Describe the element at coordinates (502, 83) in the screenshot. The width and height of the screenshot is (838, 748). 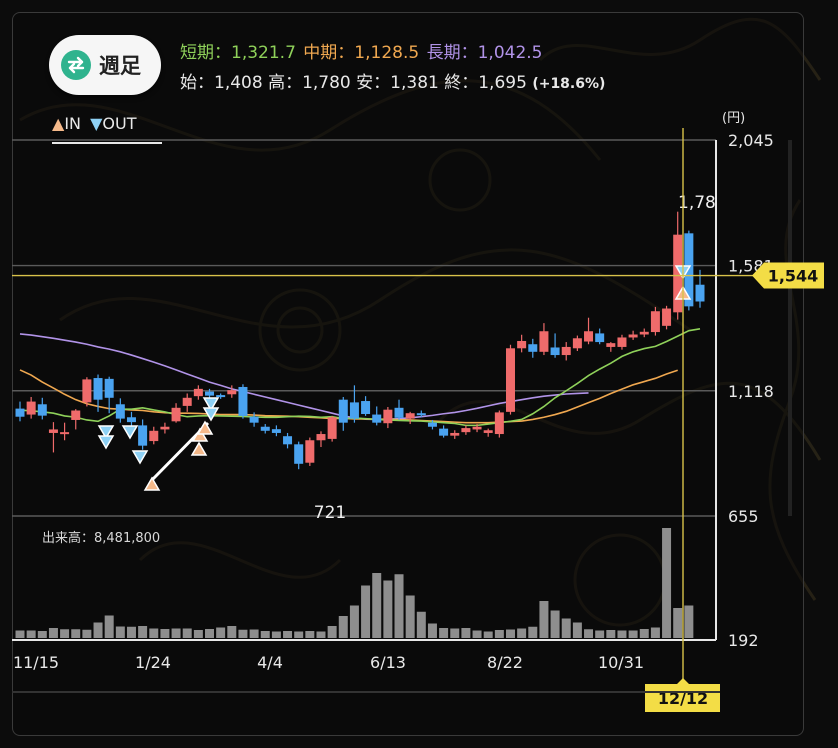
I see `close-value: 1,695` at that location.